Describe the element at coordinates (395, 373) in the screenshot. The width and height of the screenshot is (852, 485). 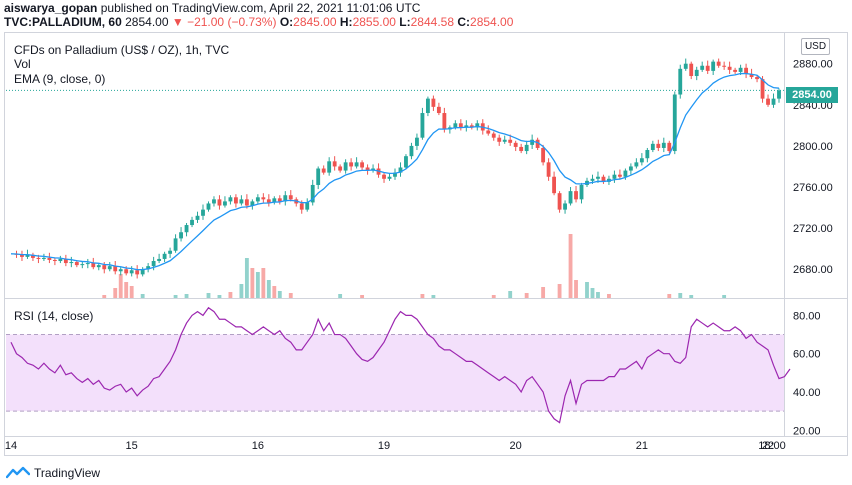
I see `rsi-band` at that location.